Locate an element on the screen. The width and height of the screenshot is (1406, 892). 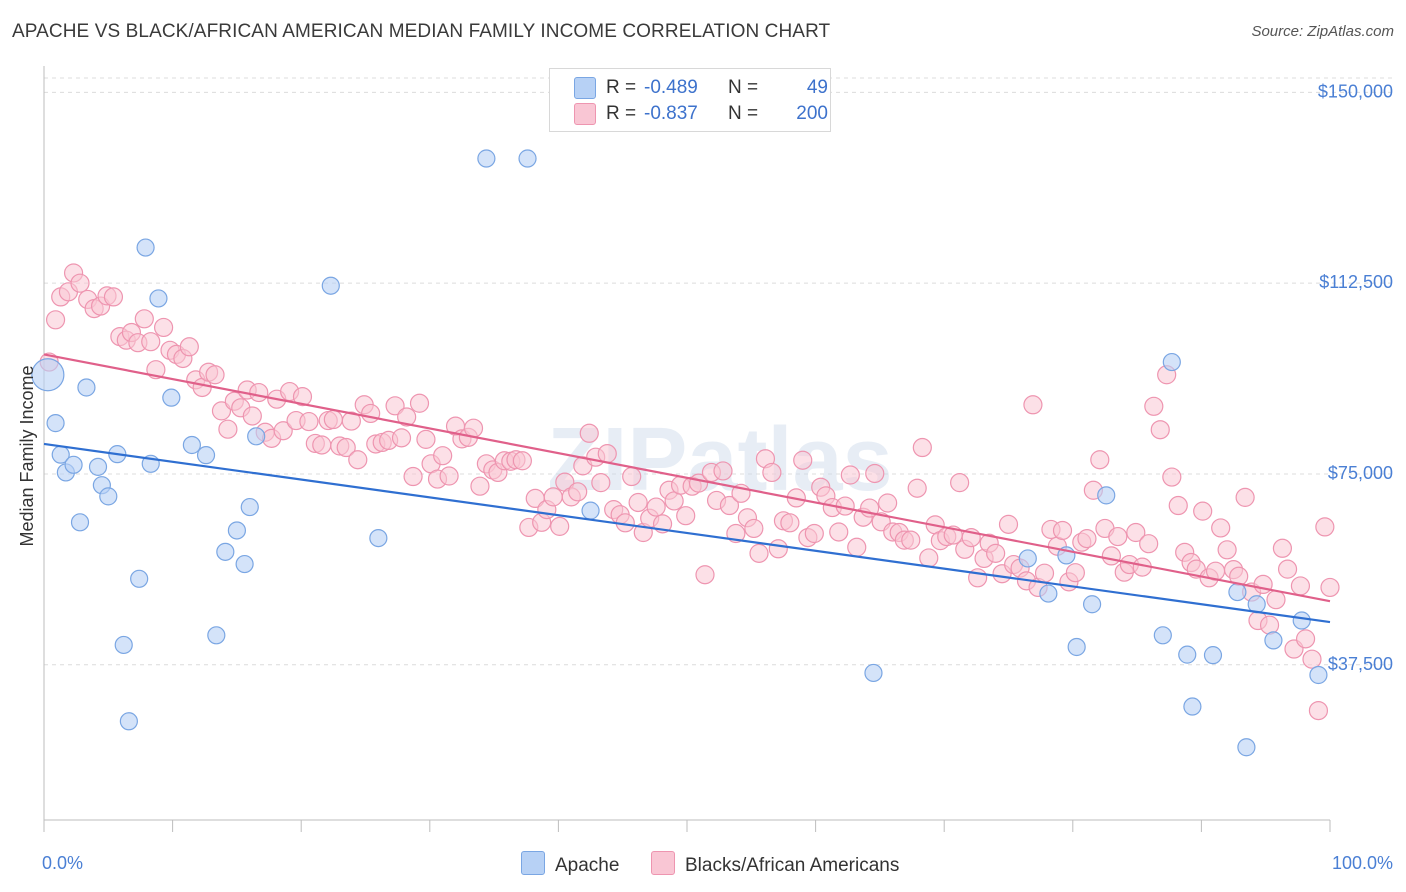
series-legend: Apache Blacks/African Americans is located at coordinates (703, 864).